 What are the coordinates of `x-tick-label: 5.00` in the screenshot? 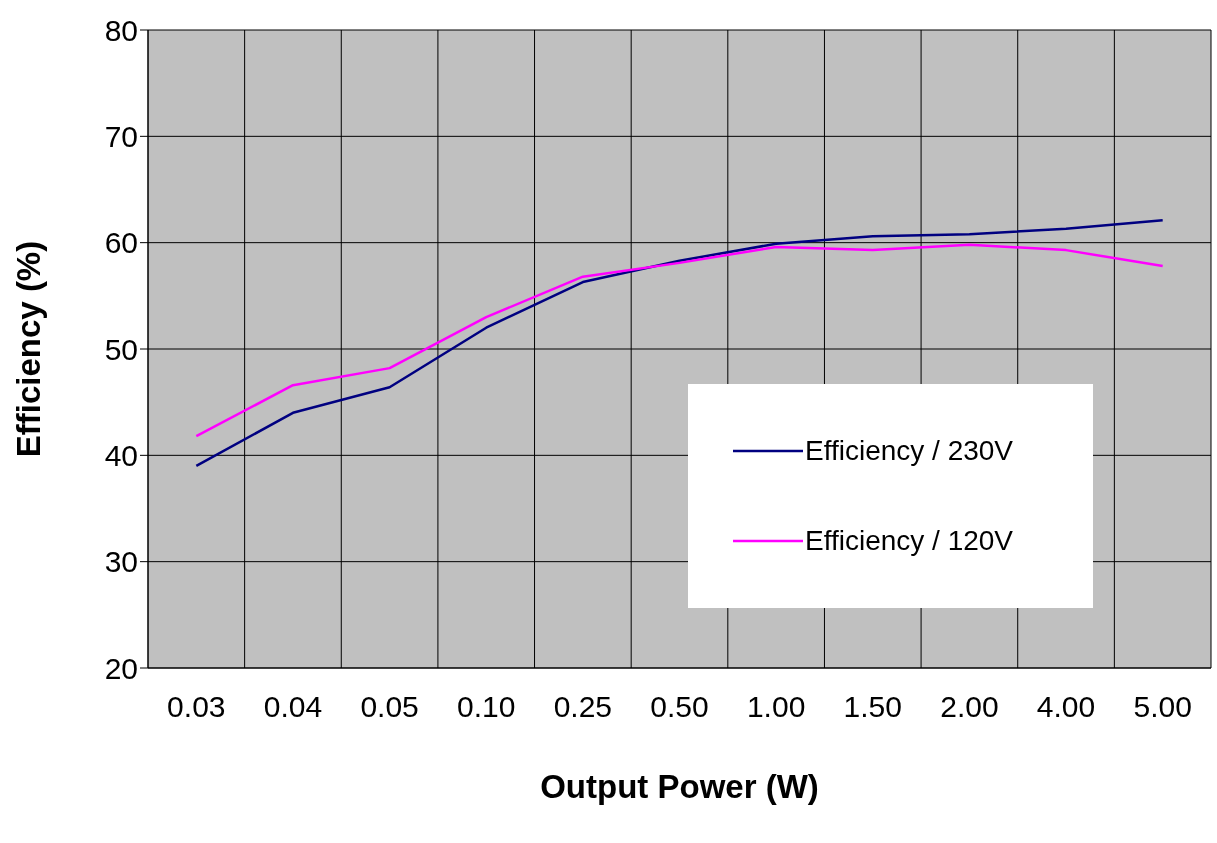 It's located at (1162, 707).